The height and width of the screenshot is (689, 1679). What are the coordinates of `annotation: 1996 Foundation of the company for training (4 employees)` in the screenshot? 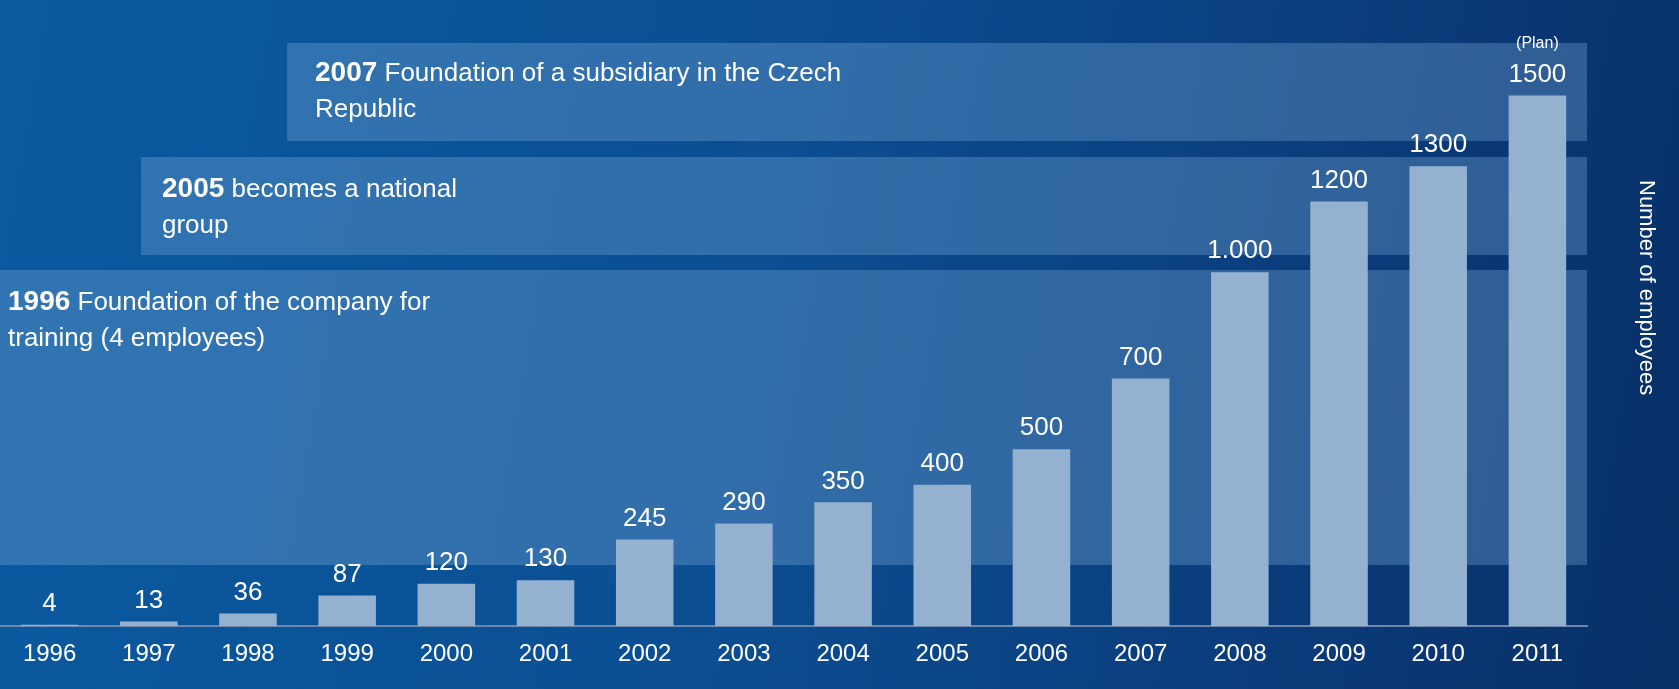 It's located at (220, 319).